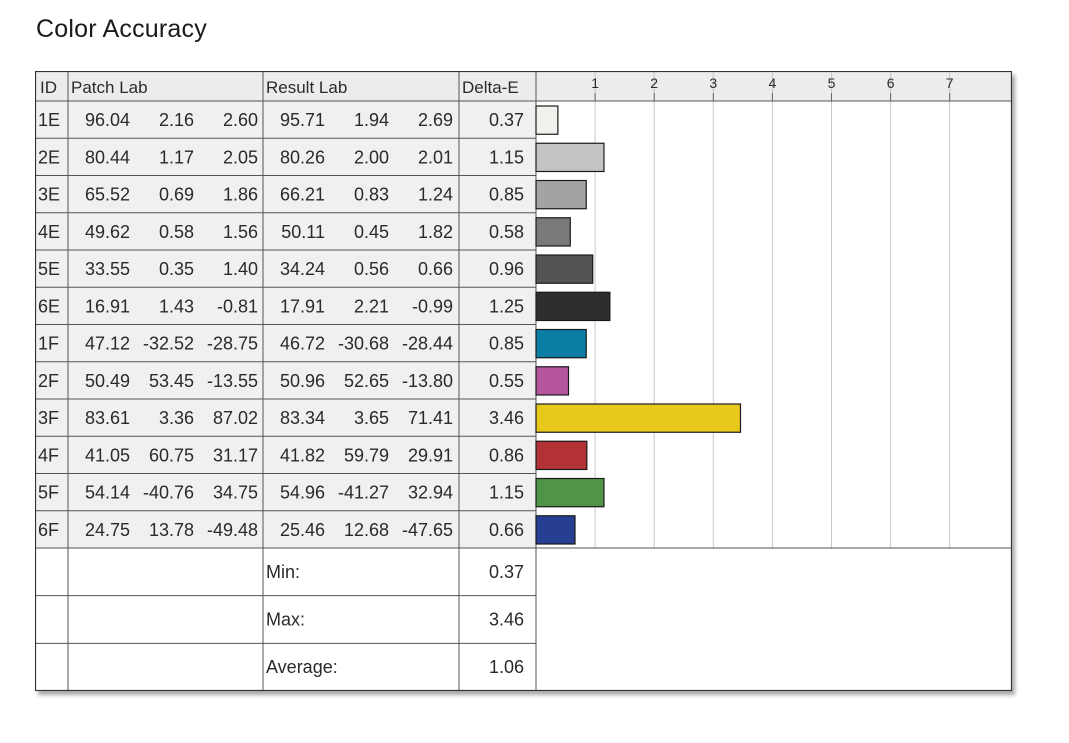 The image size is (1069, 743). I want to click on summary-label: Min:, so click(283, 572).